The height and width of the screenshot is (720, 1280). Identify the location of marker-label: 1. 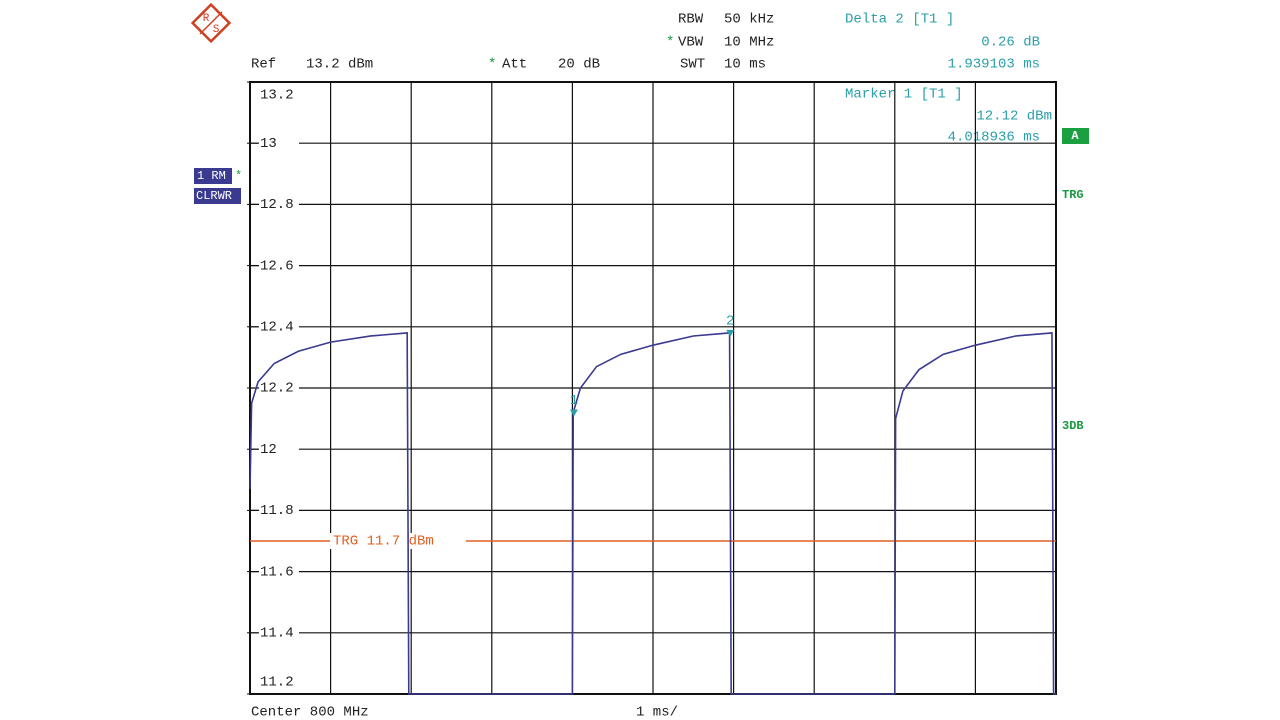
(574, 401).